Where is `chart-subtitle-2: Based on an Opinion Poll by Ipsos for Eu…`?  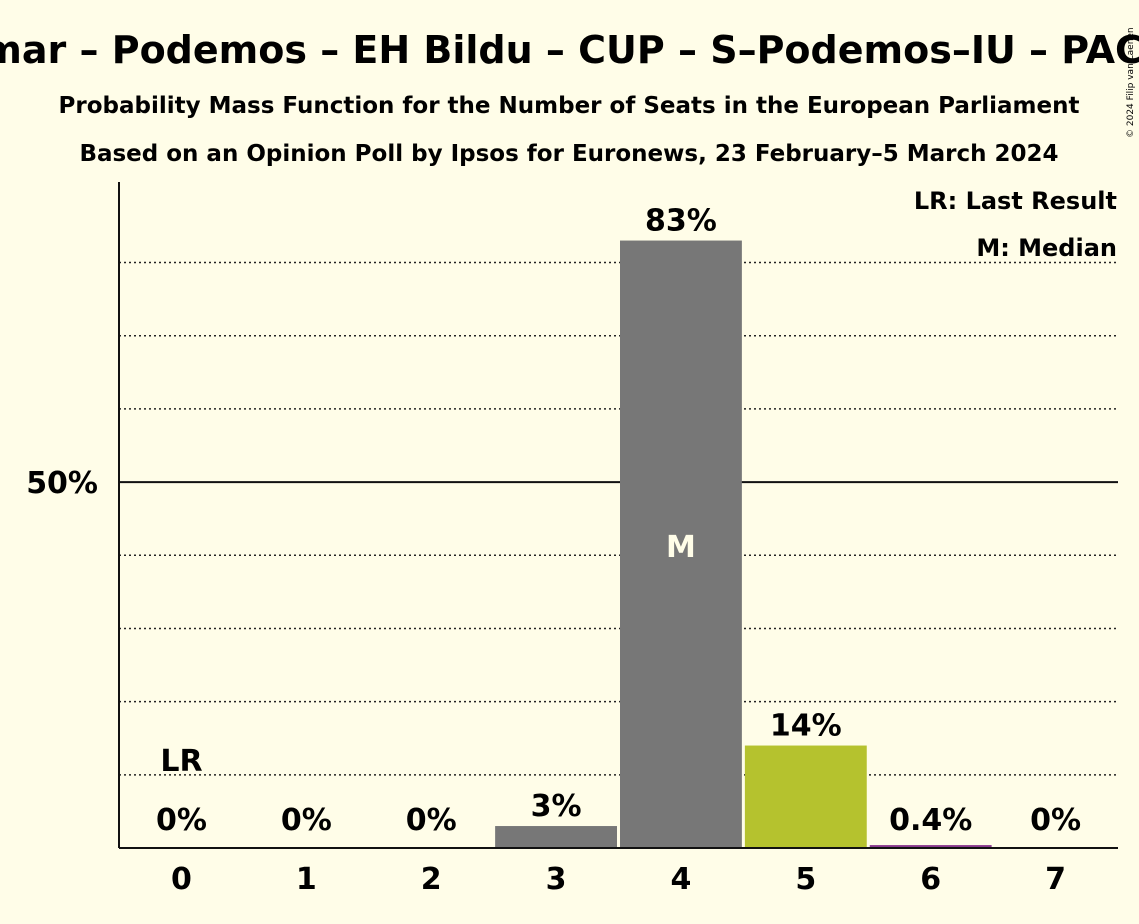 chart-subtitle-2: Based on an Opinion Poll by Ipsos for Eu… is located at coordinates (568, 154).